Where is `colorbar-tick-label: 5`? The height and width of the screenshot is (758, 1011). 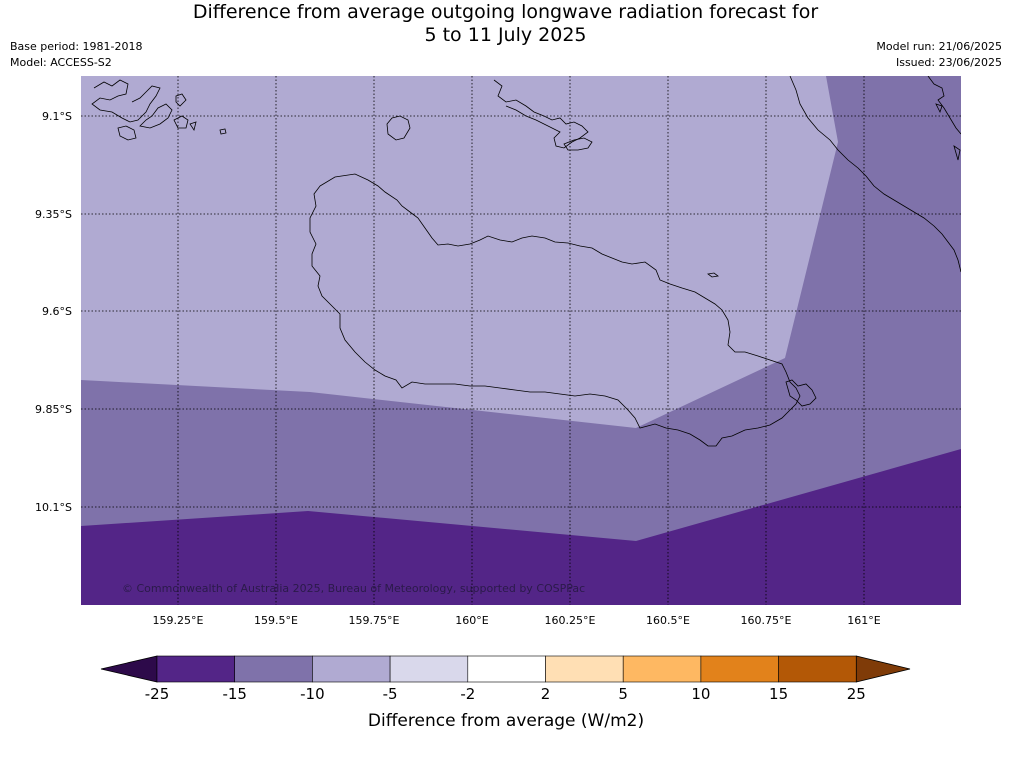
colorbar-tick-label: 5 is located at coordinates (623, 694).